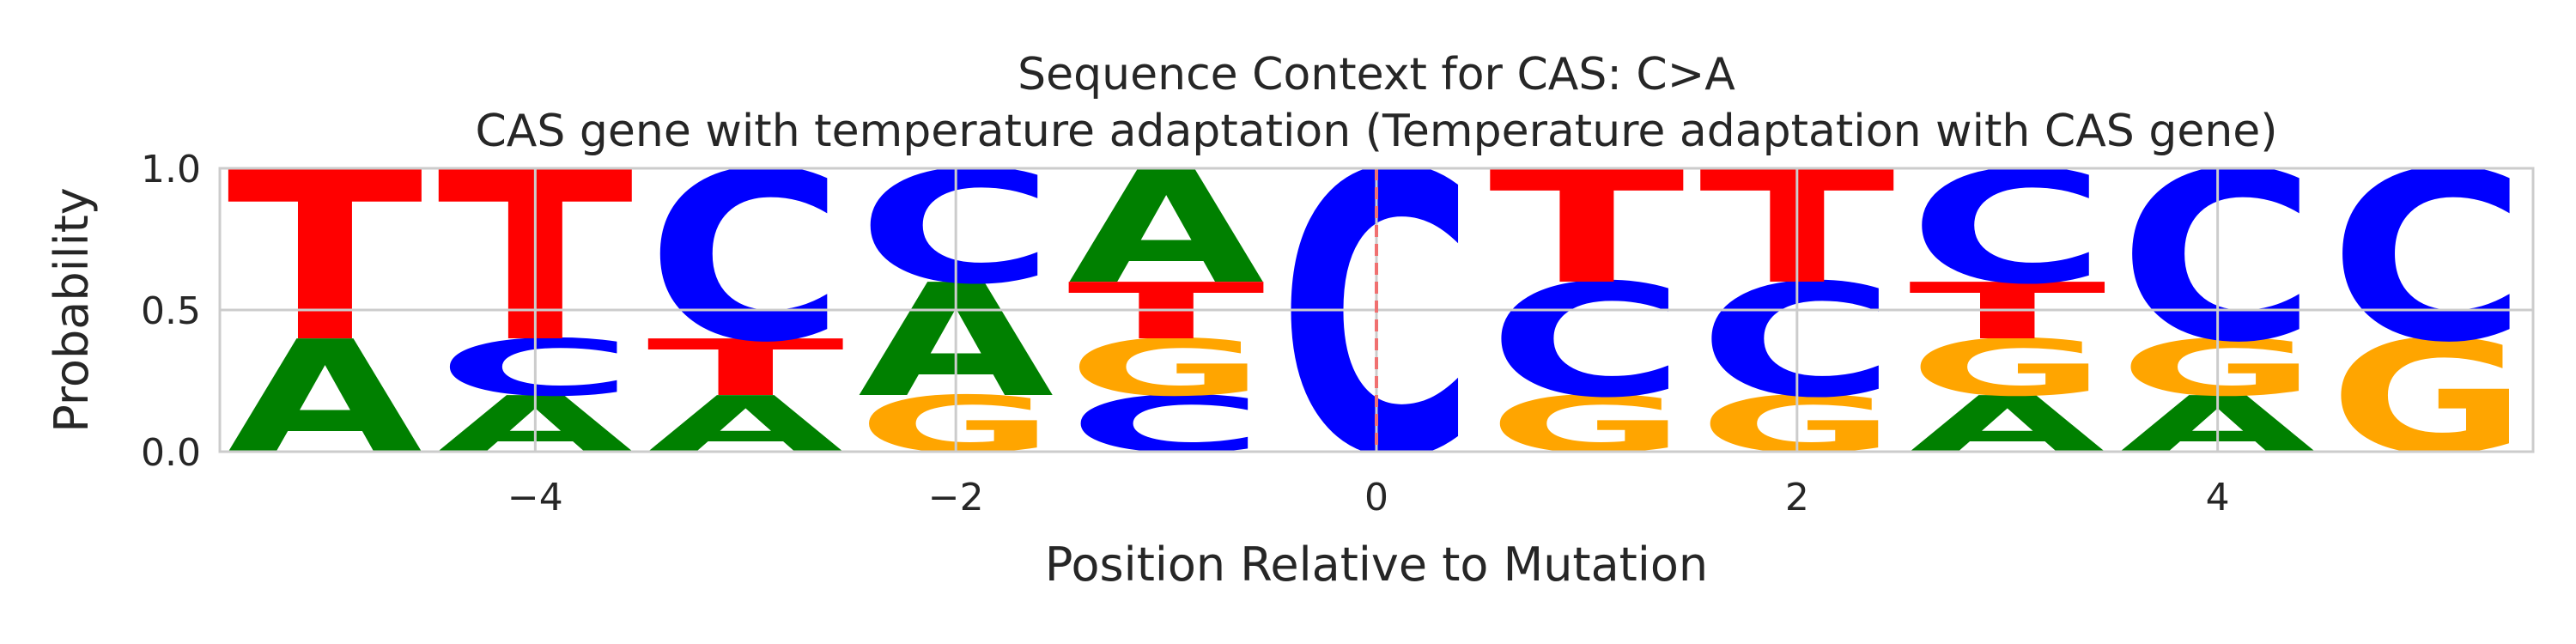  What do you see at coordinates (2218, 497) in the screenshot?
I see `x-tick-label: 4` at bounding box center [2218, 497].